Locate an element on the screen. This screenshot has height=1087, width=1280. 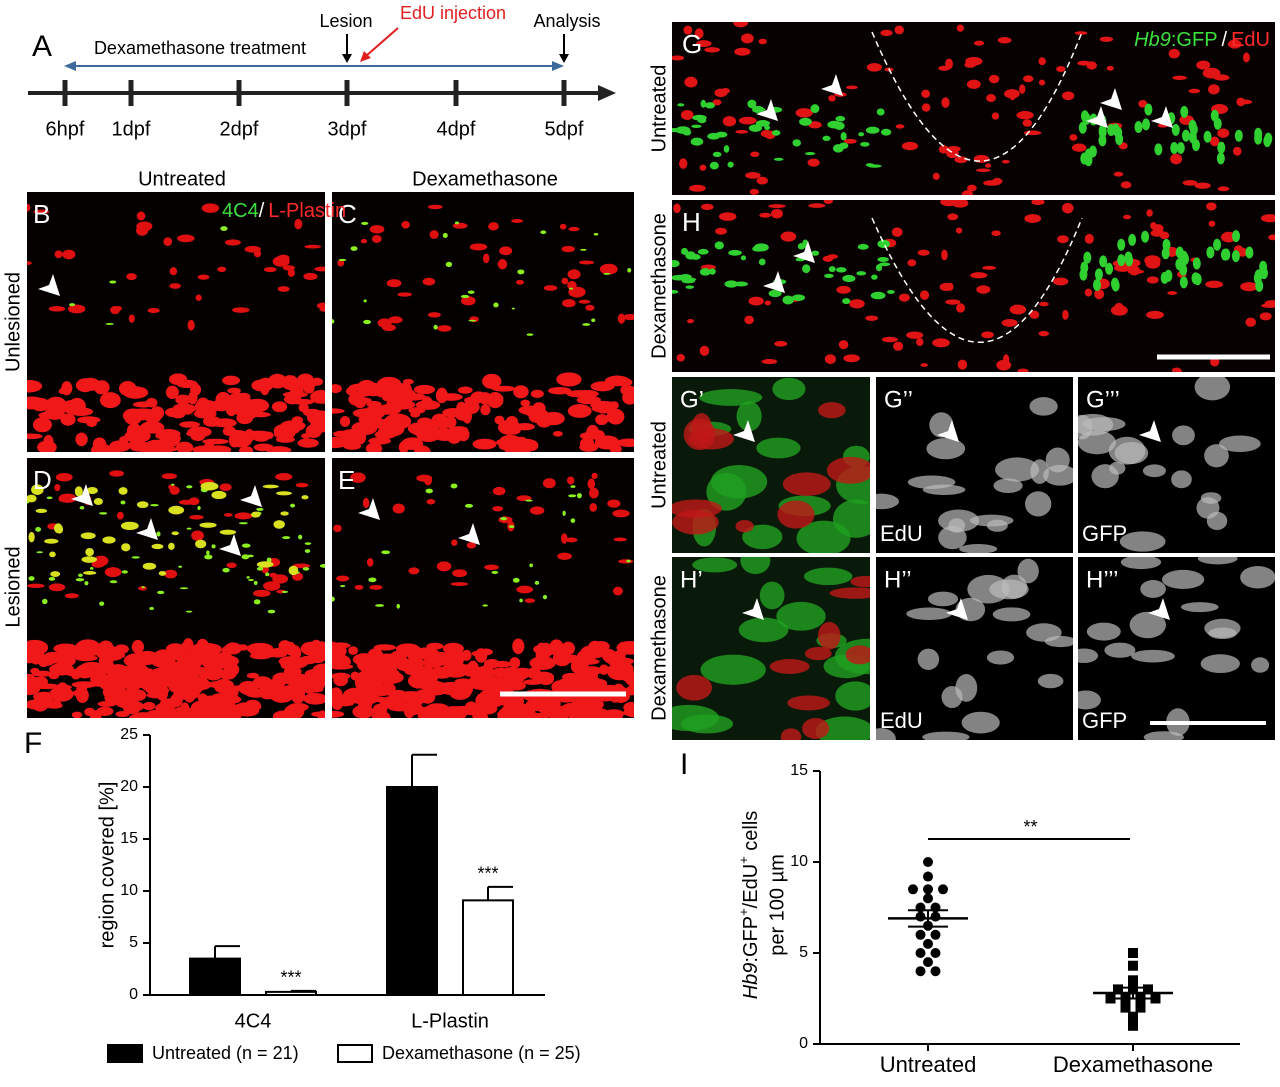
legend-label: Untreated (n = 21) is located at coordinates (225, 1053).